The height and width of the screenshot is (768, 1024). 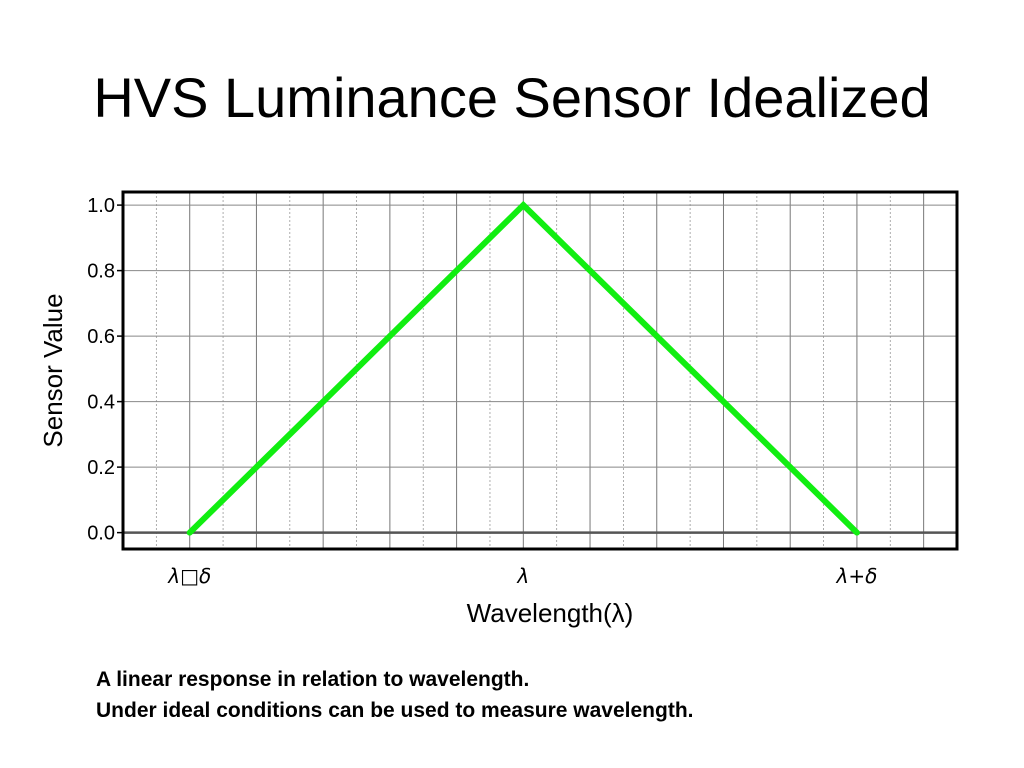 I want to click on y-tick-label: 0.4, so click(x=101, y=403).